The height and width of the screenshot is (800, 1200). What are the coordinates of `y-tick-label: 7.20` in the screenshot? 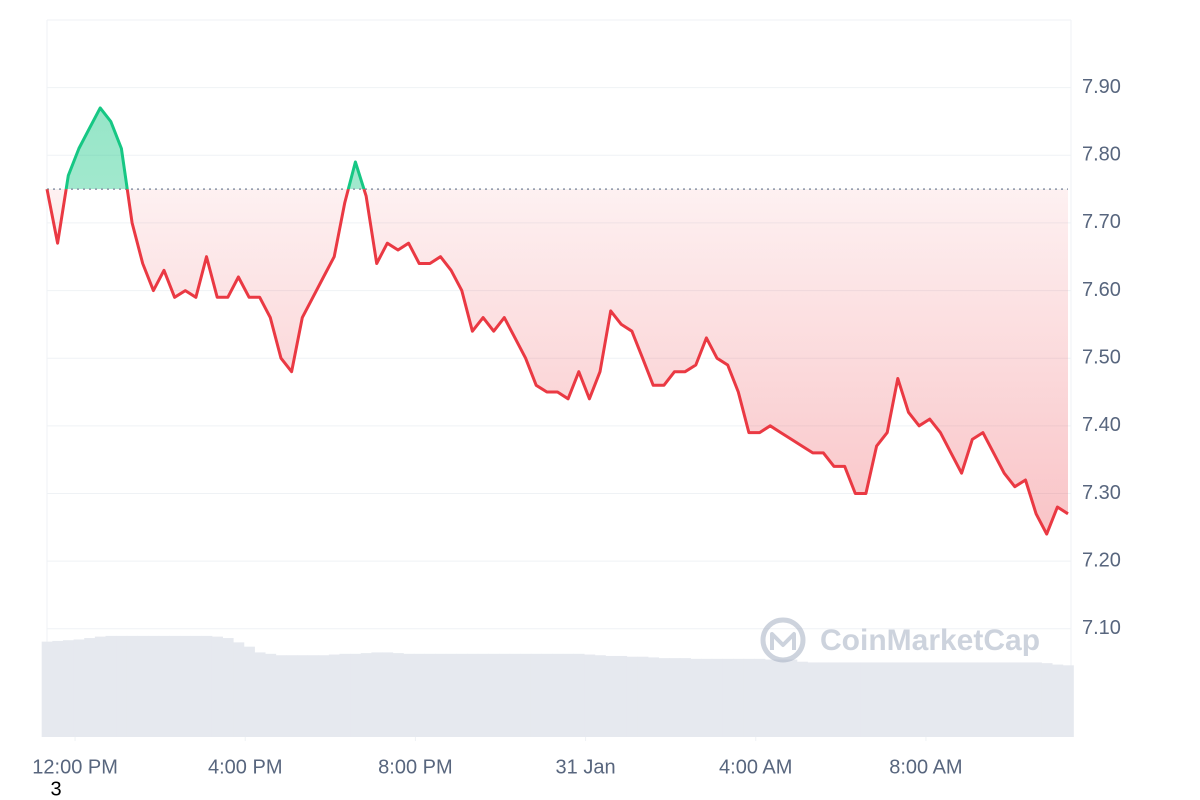 It's located at (1101, 560).